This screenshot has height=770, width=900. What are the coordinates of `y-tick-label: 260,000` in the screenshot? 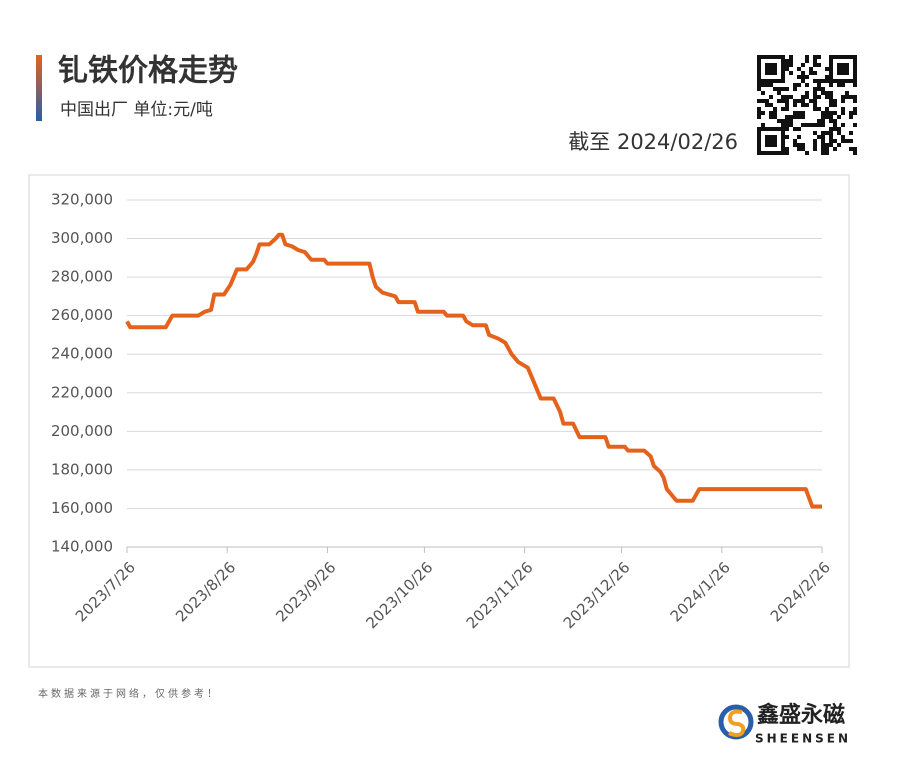 It's located at (82, 315).